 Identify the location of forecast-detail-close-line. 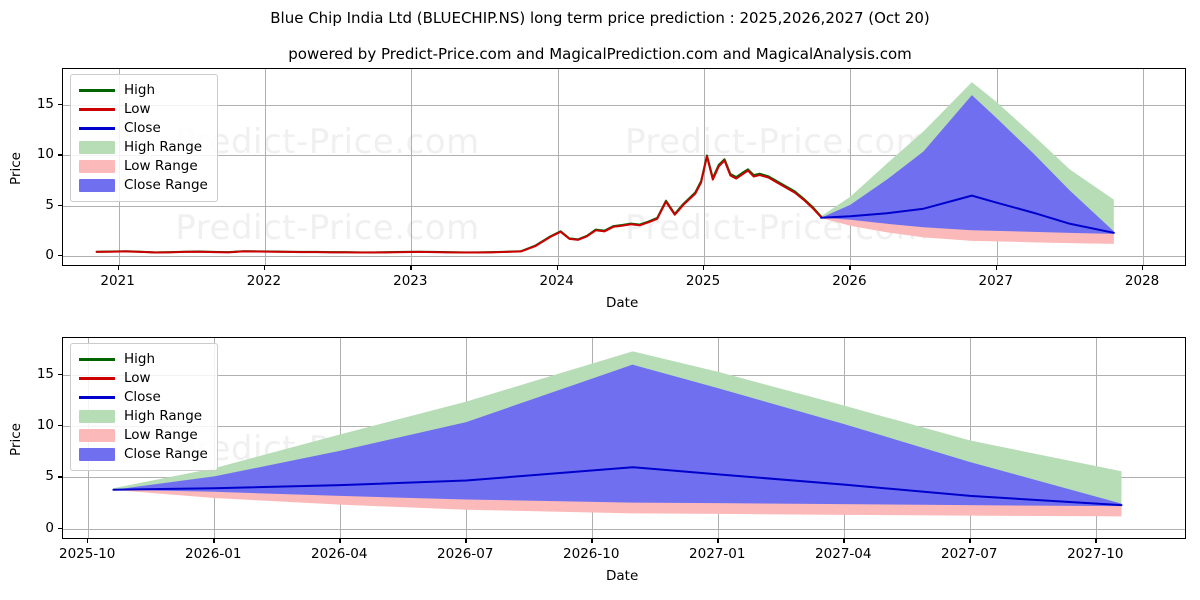
(617, 486).